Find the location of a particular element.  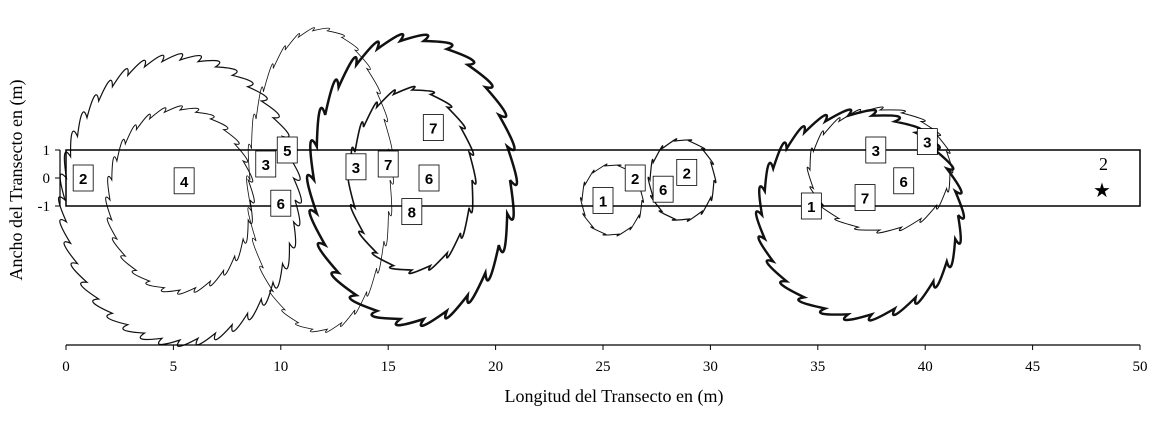

x-tick-label: 50 is located at coordinates (1140, 367).